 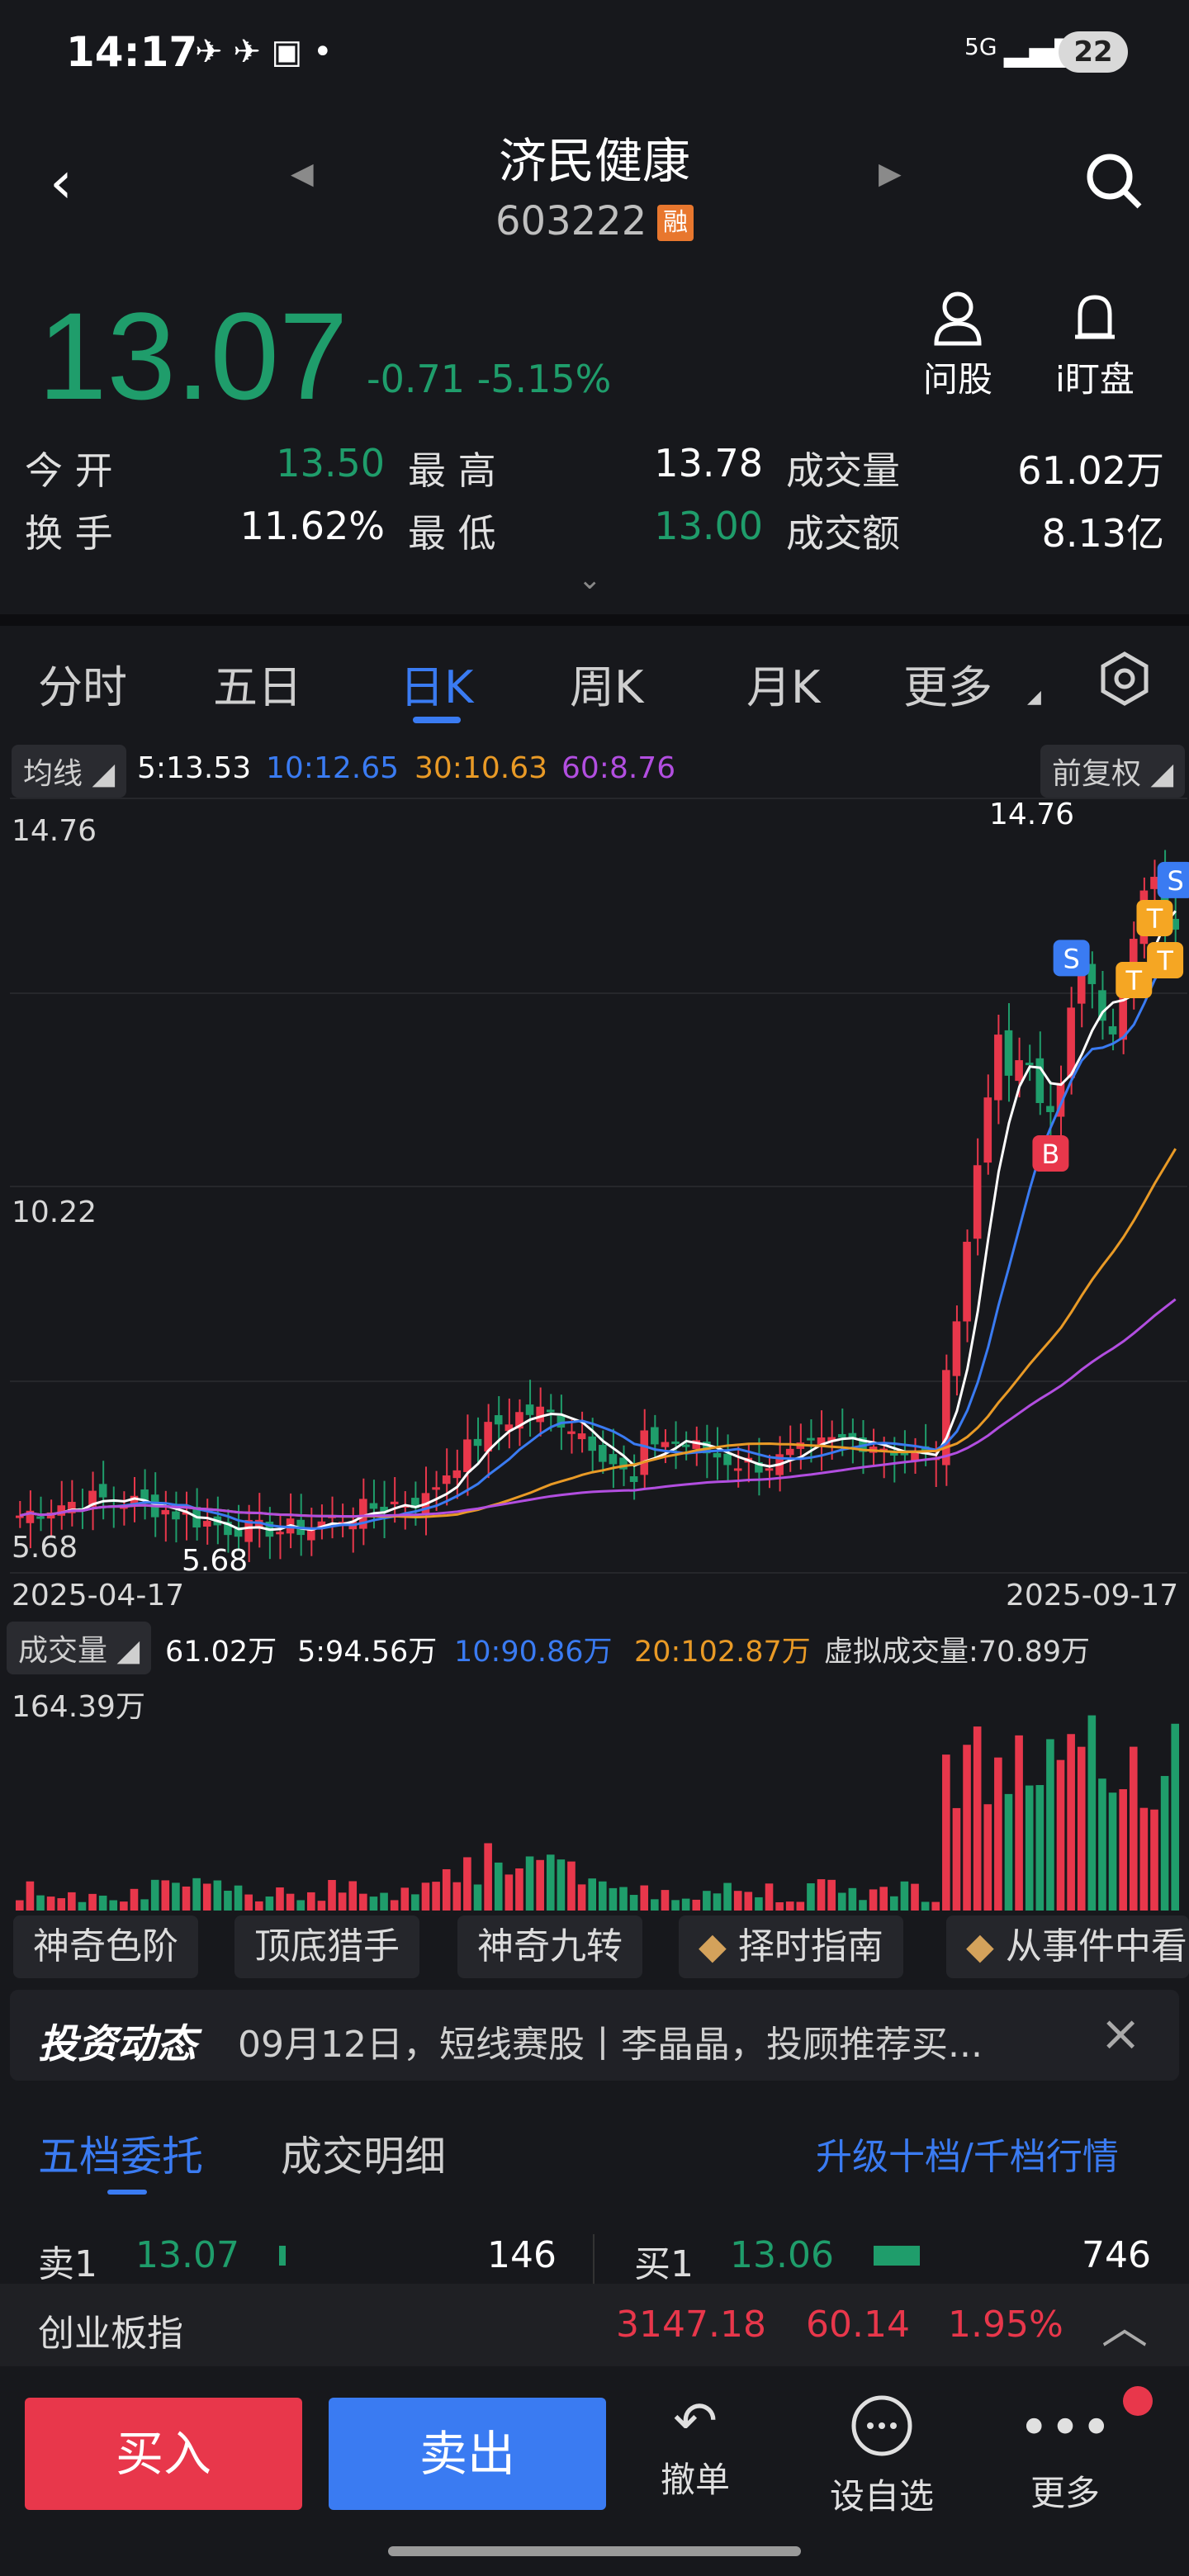 What do you see at coordinates (437, 687) in the screenshot?
I see `tab-daily-k: 日K` at bounding box center [437, 687].